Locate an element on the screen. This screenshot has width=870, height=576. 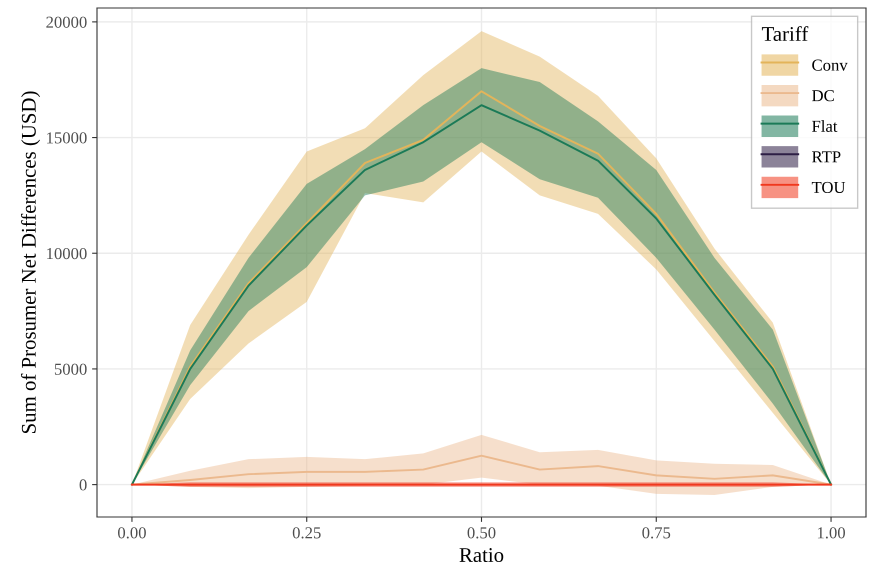
x-tick-label: 0.25 is located at coordinates (306, 533).